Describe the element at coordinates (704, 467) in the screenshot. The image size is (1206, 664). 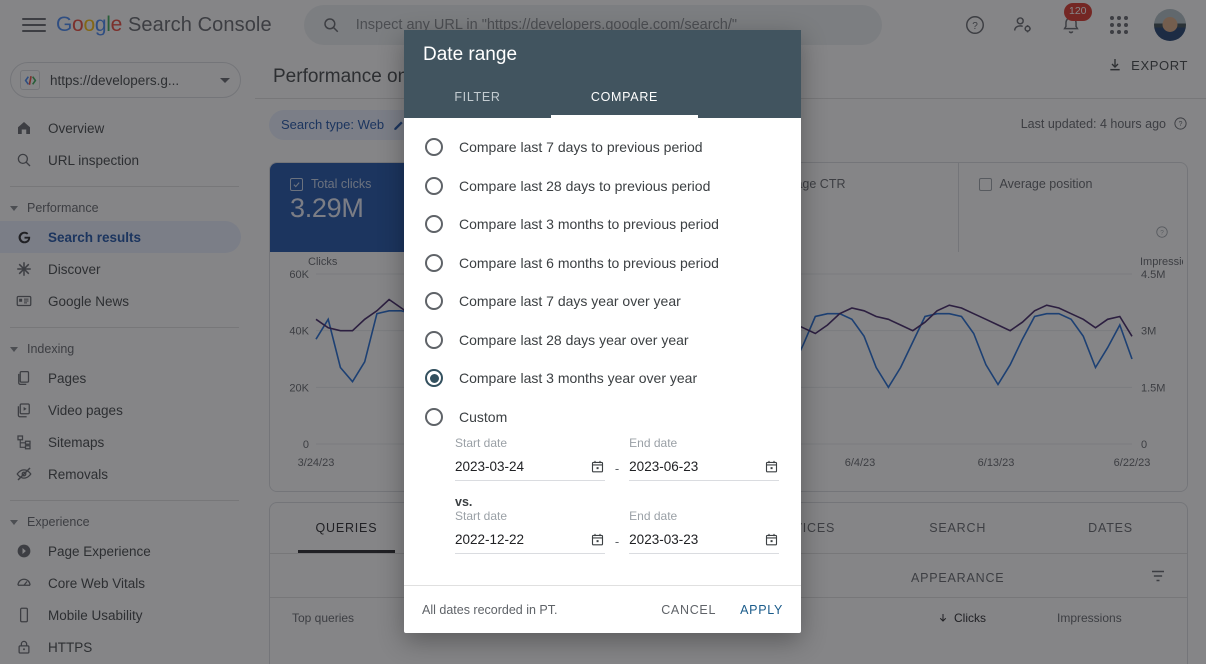
I see `date-input: 2023-06-23` at that location.